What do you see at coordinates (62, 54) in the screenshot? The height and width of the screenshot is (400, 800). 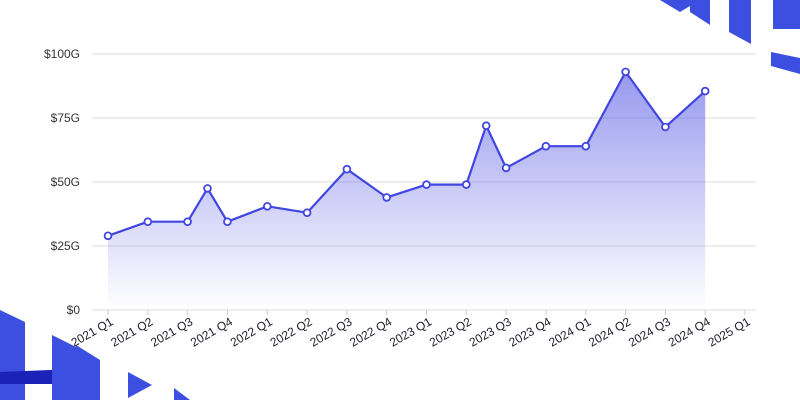 I see `y-tick-label: $100G` at bounding box center [62, 54].